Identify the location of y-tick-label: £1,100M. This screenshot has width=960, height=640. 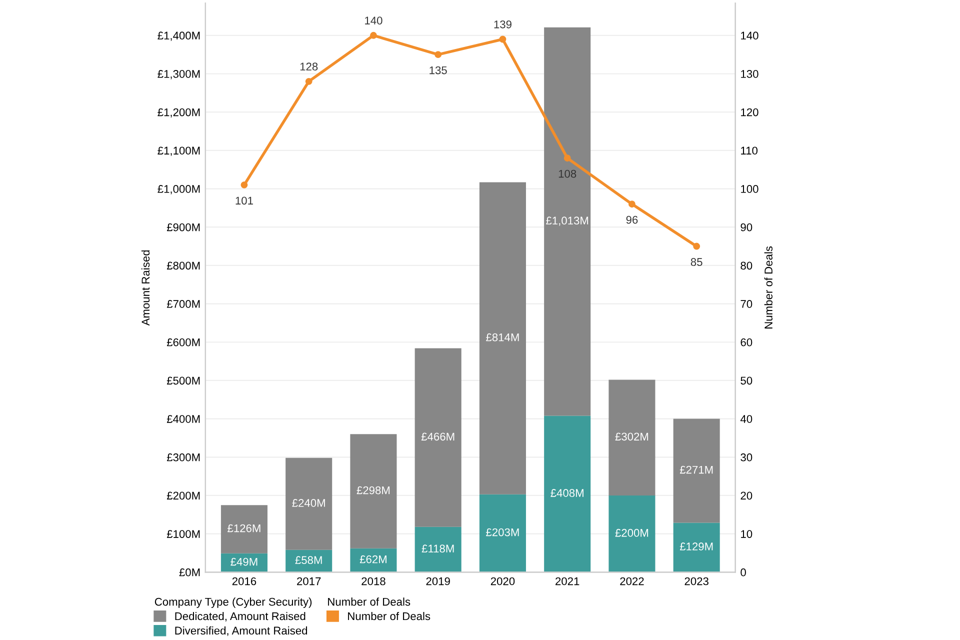
(179, 151).